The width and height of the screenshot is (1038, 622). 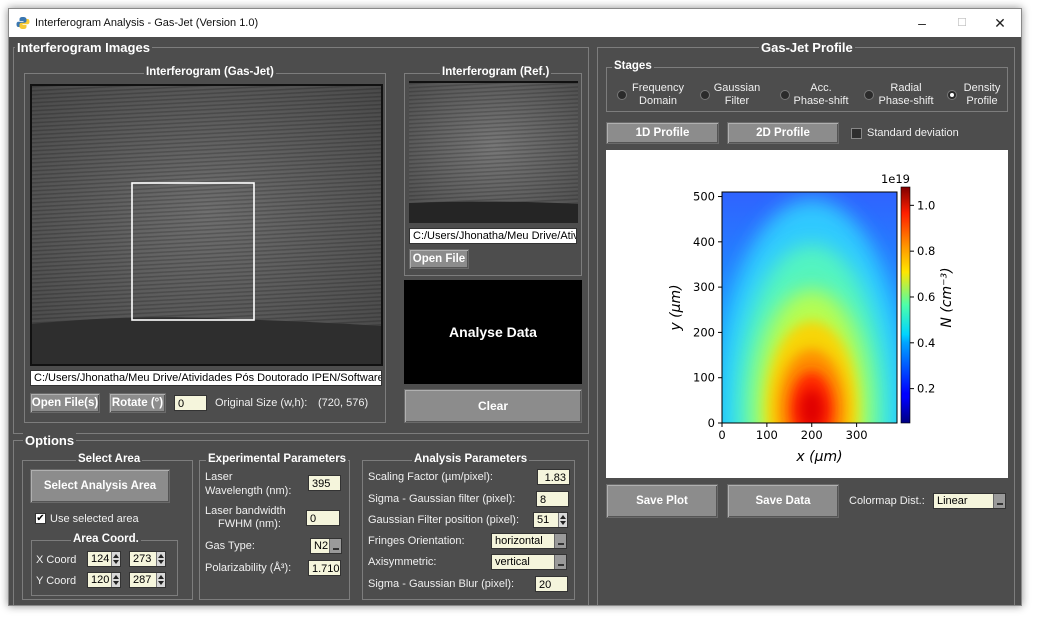 I want to click on fringes-orientation-select: horizontal, so click(x=529, y=541).